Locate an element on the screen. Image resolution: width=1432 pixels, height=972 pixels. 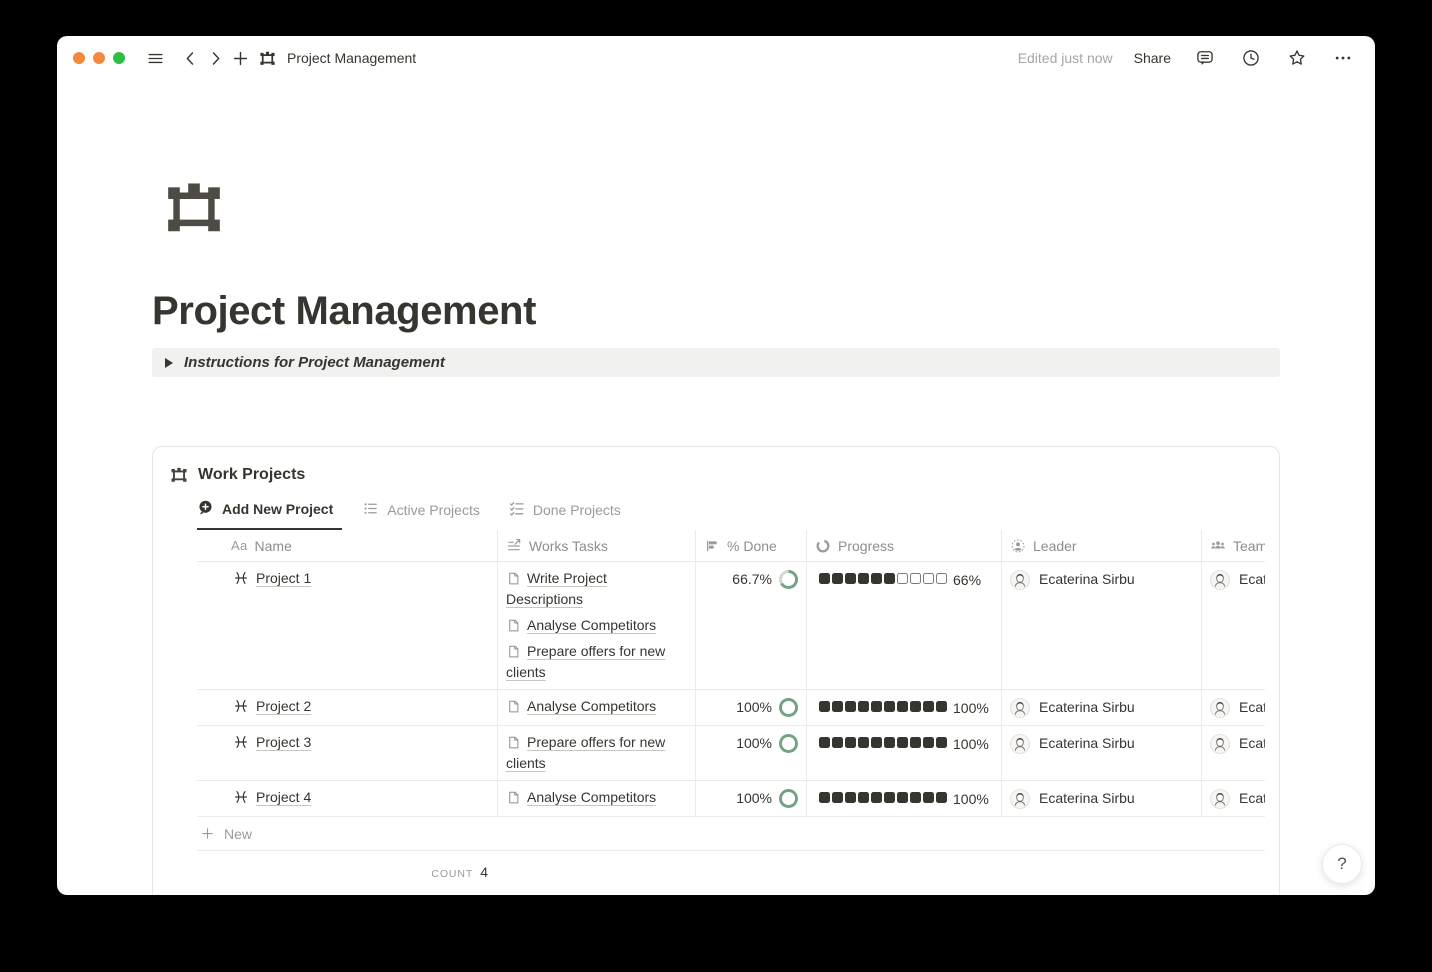
tab-label: Add New Project is located at coordinates (278, 509).